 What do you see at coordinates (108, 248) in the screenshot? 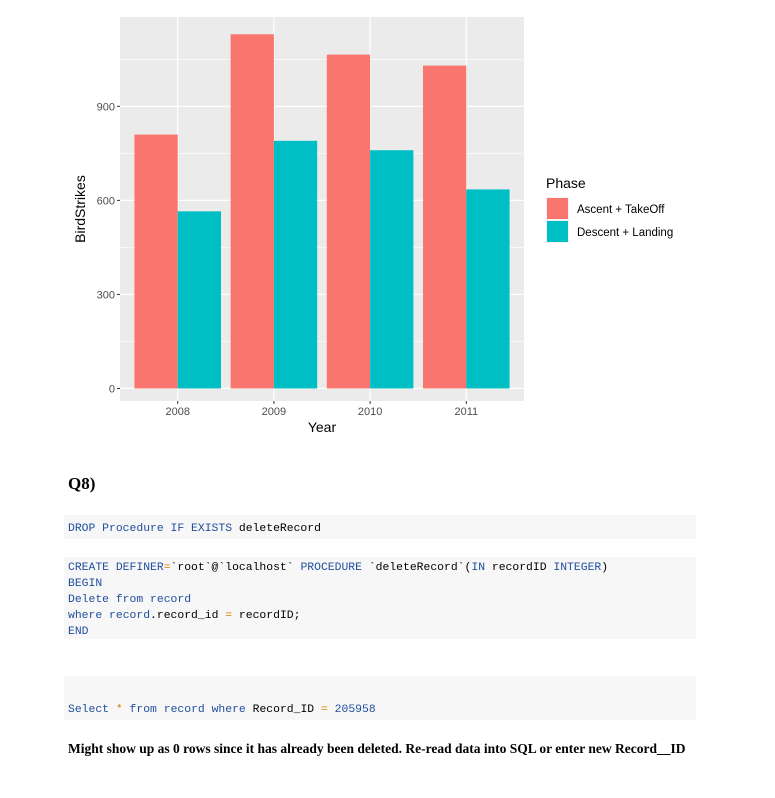
I see `y-axis-ticks: 0 300 600 900` at bounding box center [108, 248].